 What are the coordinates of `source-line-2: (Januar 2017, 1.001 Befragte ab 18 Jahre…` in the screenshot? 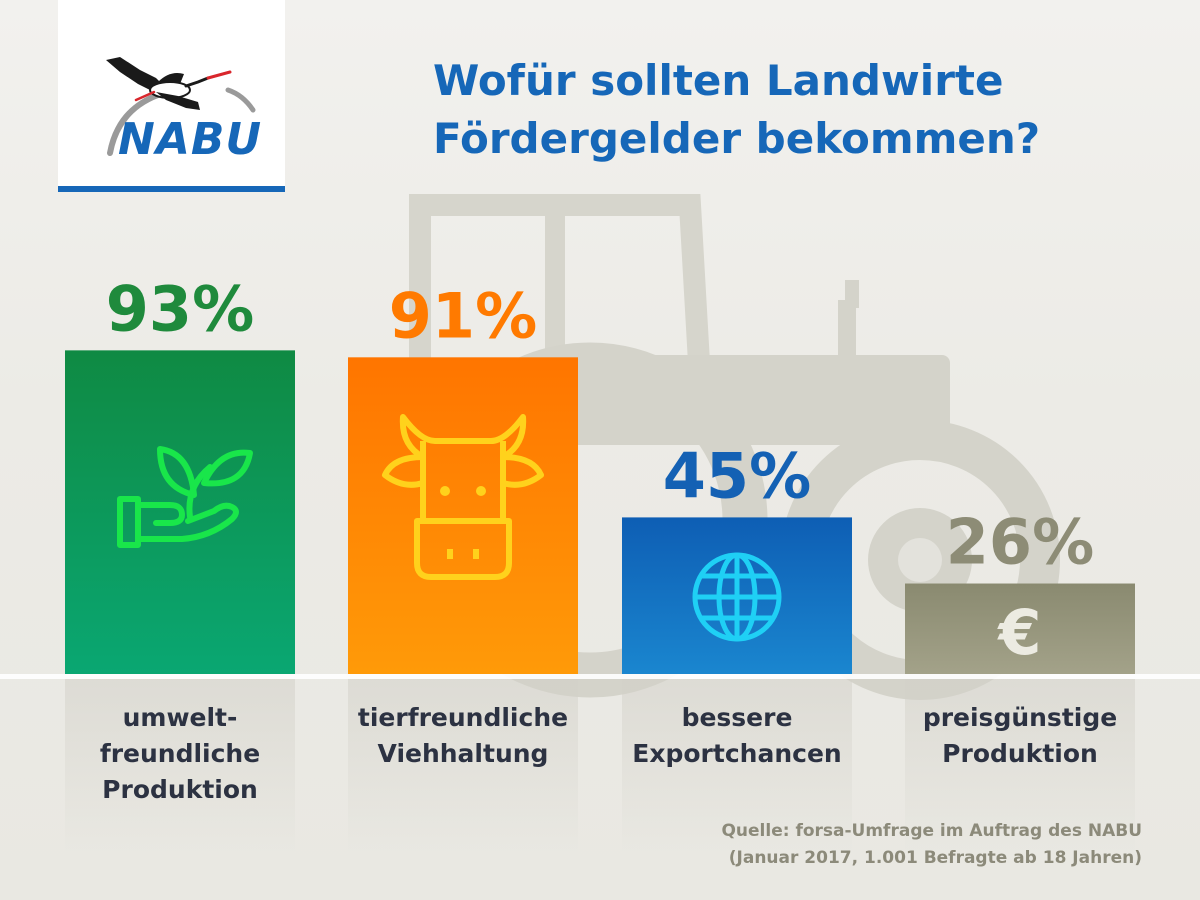 It's located at (935, 858).